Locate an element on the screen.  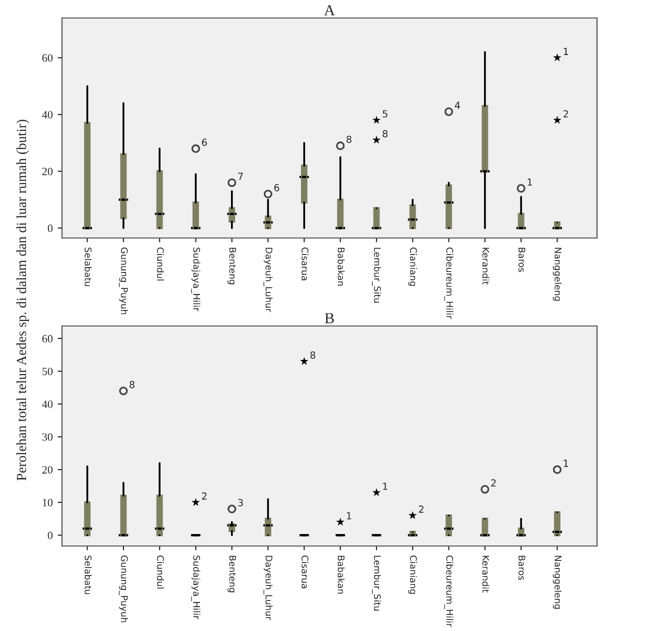
annotation: 7 is located at coordinates (240, 176).